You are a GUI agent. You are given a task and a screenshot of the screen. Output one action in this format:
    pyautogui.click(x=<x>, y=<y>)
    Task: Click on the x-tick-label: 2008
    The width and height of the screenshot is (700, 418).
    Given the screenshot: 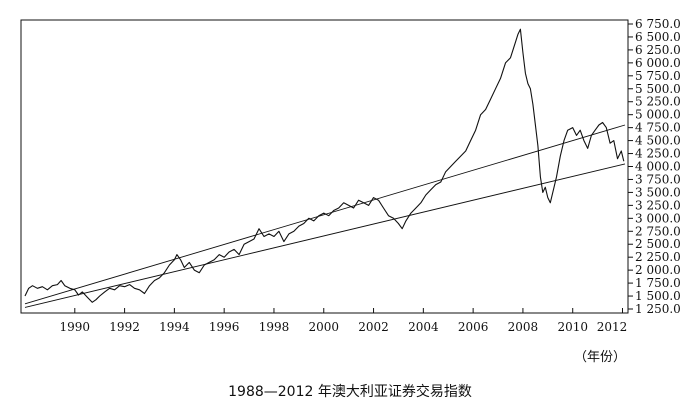 What is the action you would take?
    pyautogui.click(x=523, y=327)
    